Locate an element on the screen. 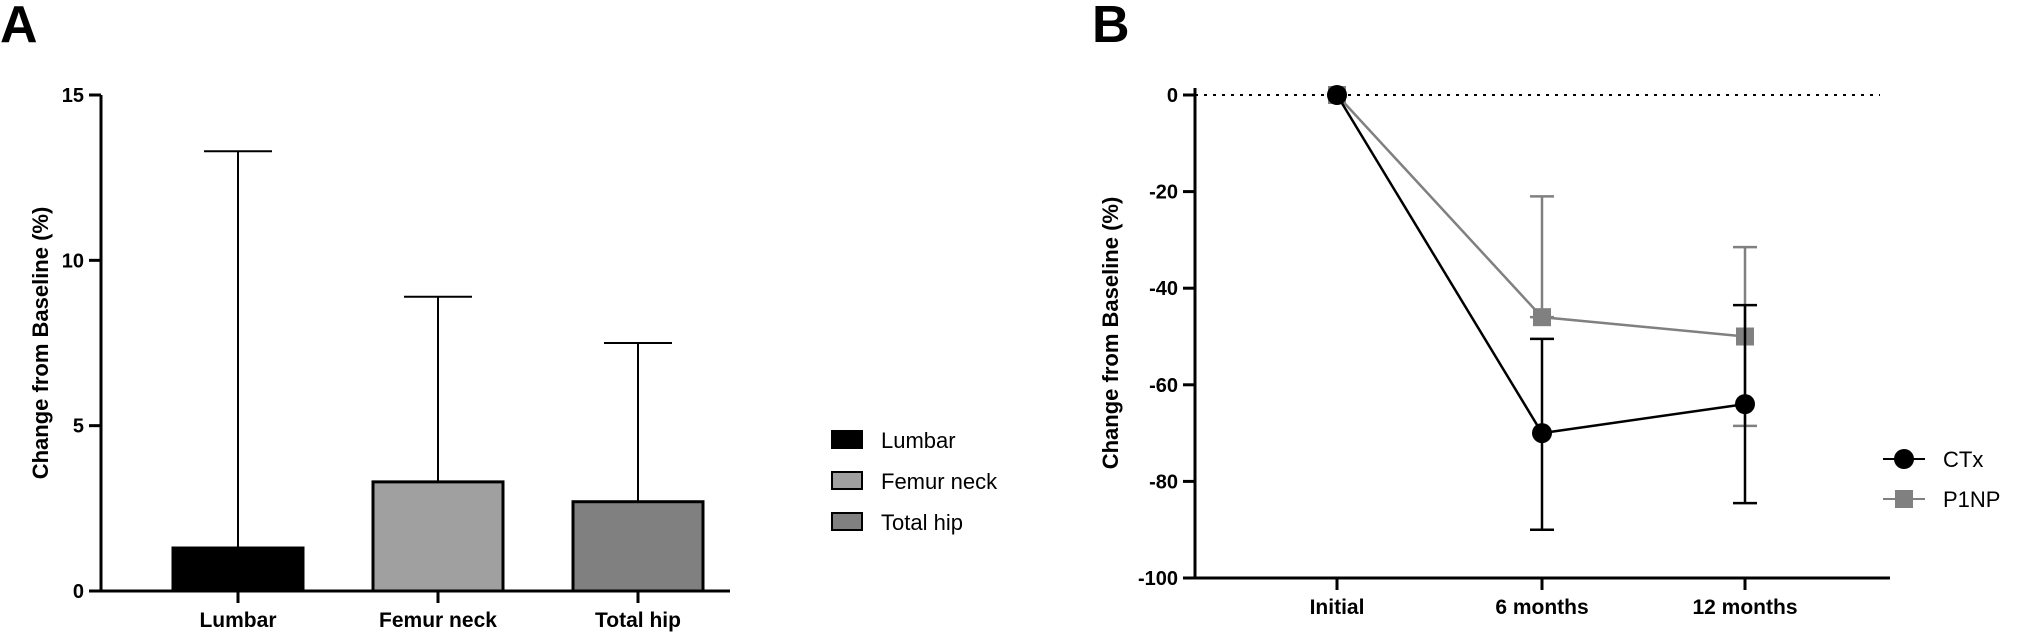  x-tick-label-lumbar: Lumbar is located at coordinates (237, 620).